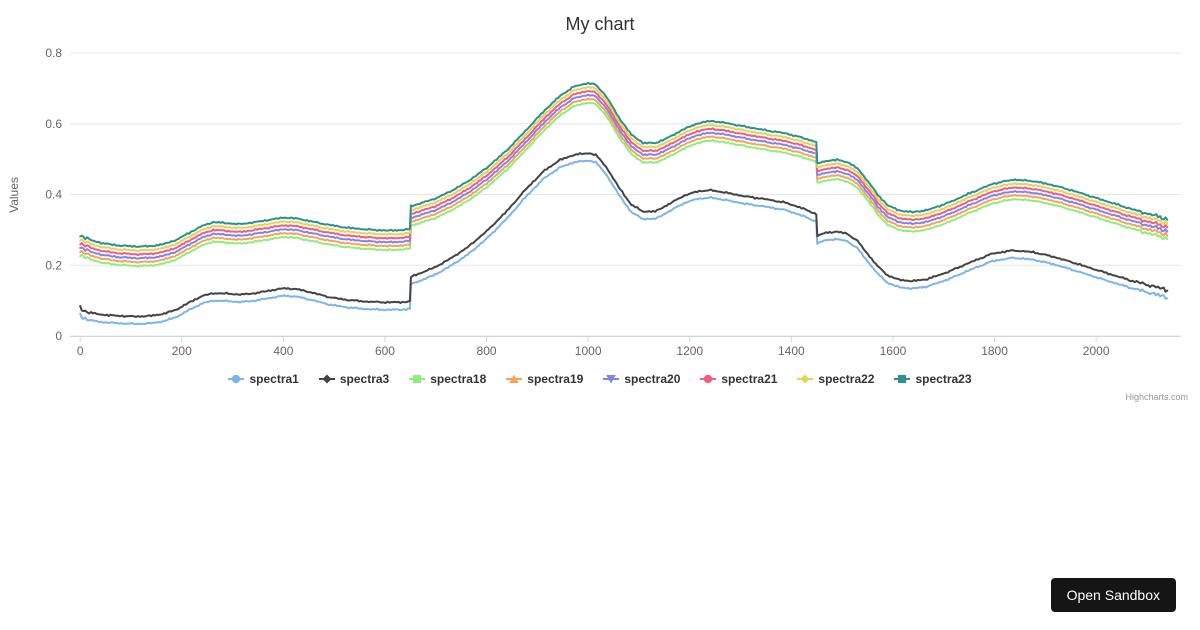  What do you see at coordinates (53, 53) in the screenshot?
I see `yaxis-tick-label: 0.8` at bounding box center [53, 53].